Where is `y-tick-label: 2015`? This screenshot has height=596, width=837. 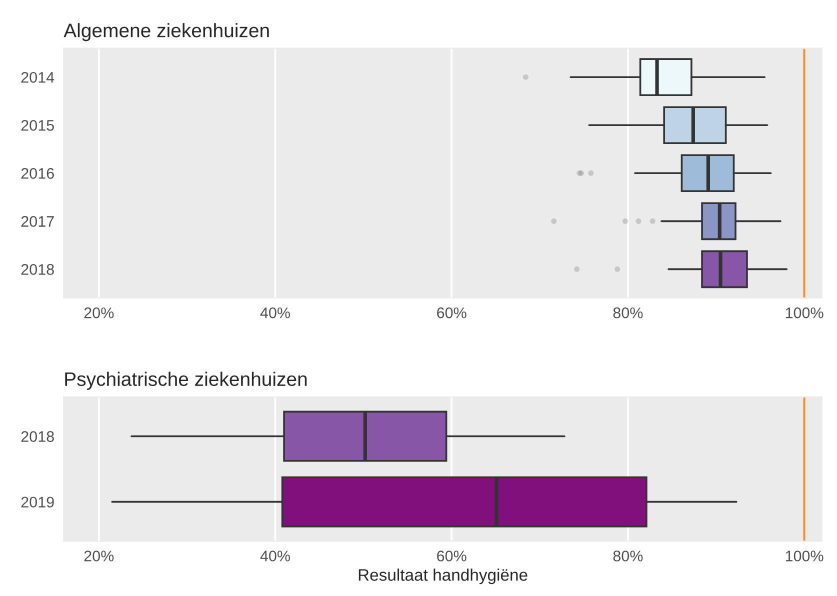
y-tick-label: 2015 is located at coordinates (37, 125).